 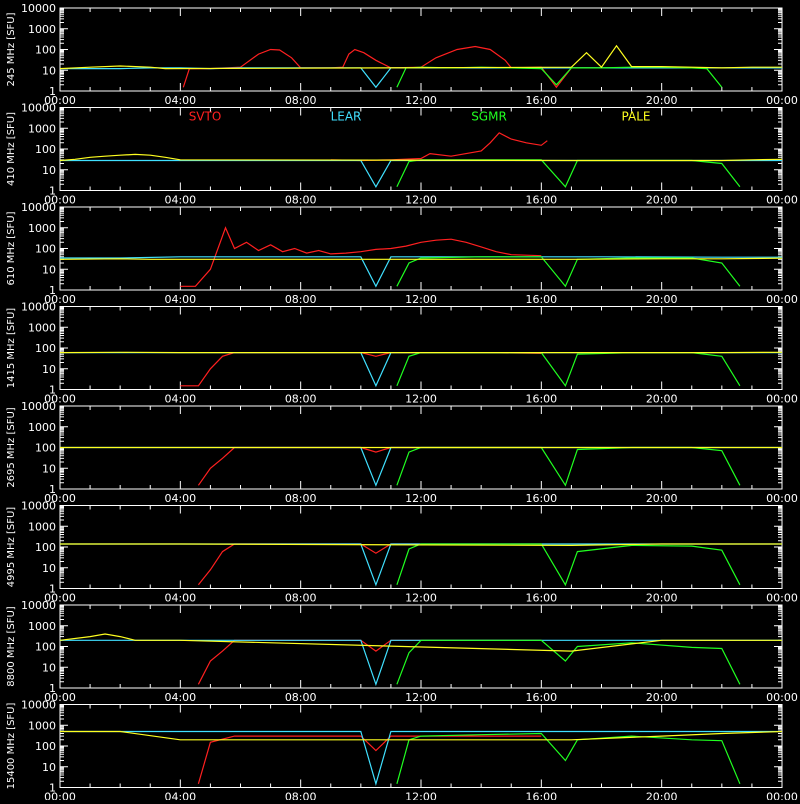 What do you see at coordinates (346, 117) in the screenshot?
I see `legend-lear: LEAR` at bounding box center [346, 117].